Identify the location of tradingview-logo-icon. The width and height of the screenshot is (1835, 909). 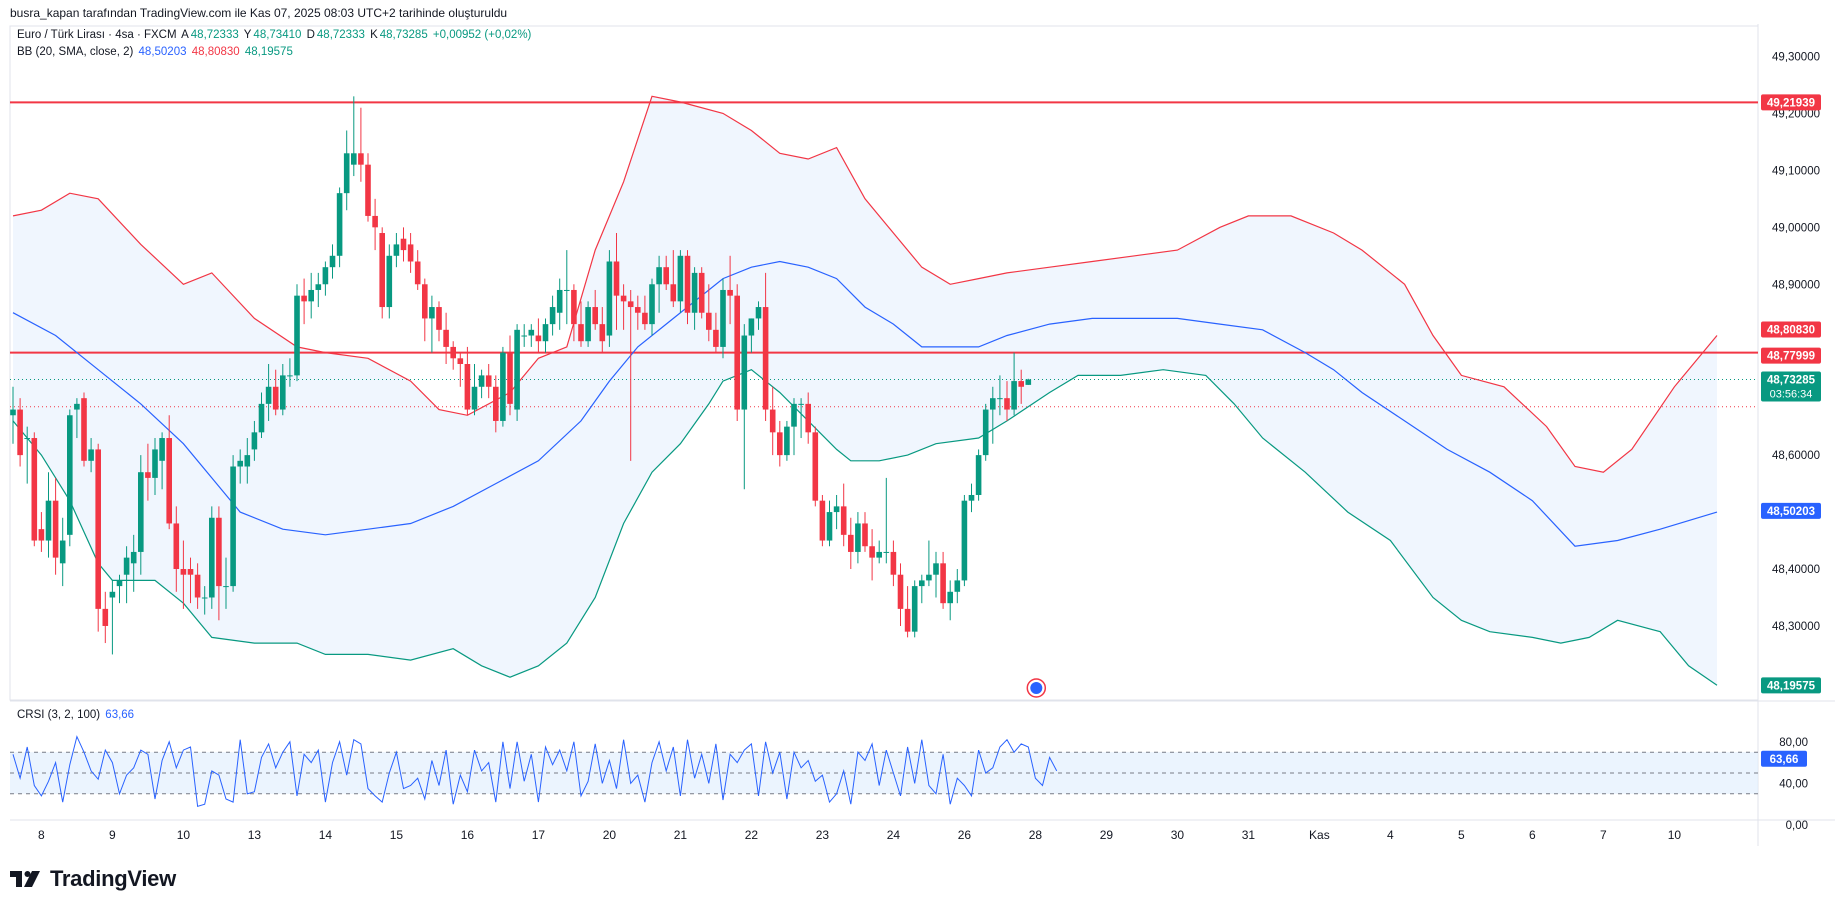
(25, 879).